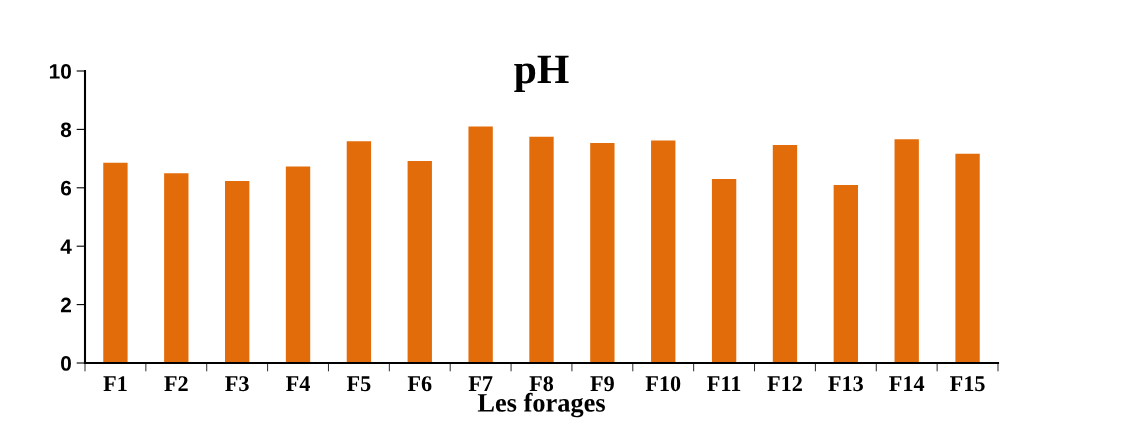 The image size is (1139, 436). Describe the element at coordinates (298, 383) in the screenshot. I see `x-tick-label: F4` at that location.